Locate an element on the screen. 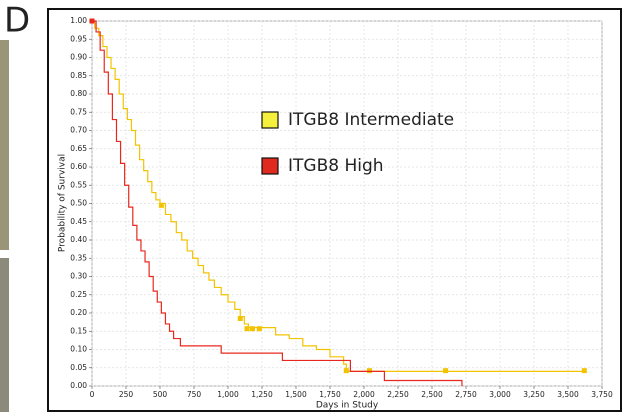 Image resolution: width=622 pixels, height=412 pixels. x-tick-label: 0 is located at coordinates (92, 394).